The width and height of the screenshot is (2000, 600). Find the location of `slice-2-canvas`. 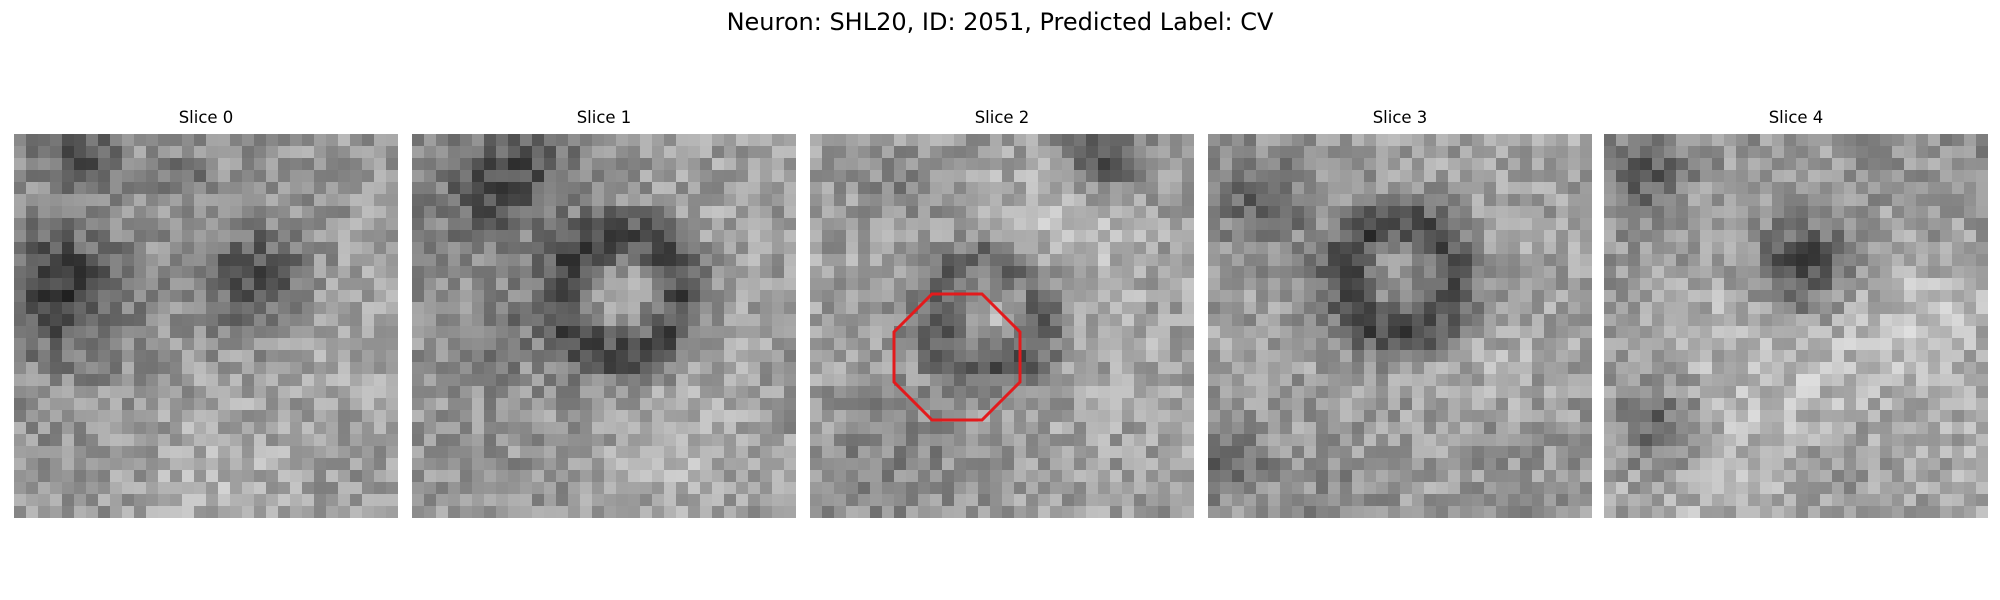

slice-2-canvas is located at coordinates (1002, 326).